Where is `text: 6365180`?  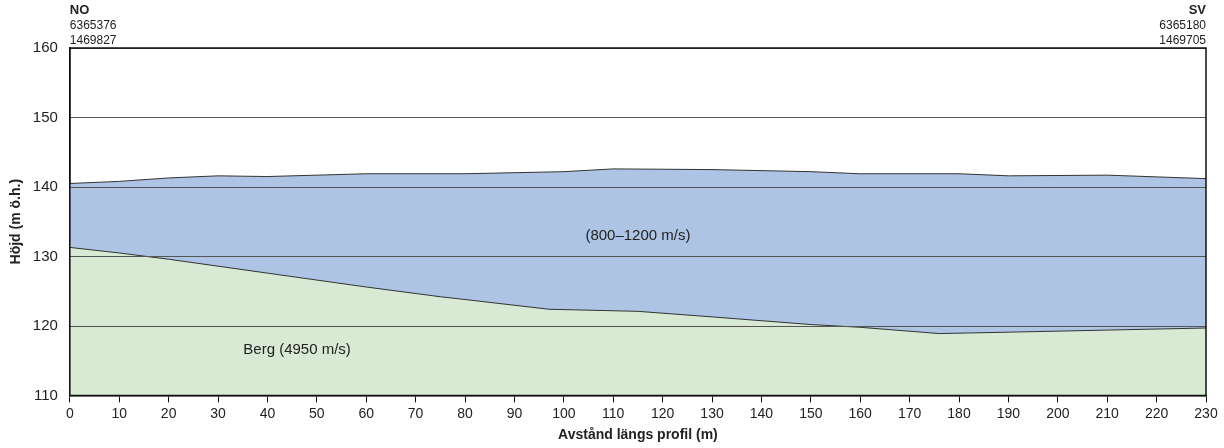 text: 6365180 is located at coordinates (1183, 25).